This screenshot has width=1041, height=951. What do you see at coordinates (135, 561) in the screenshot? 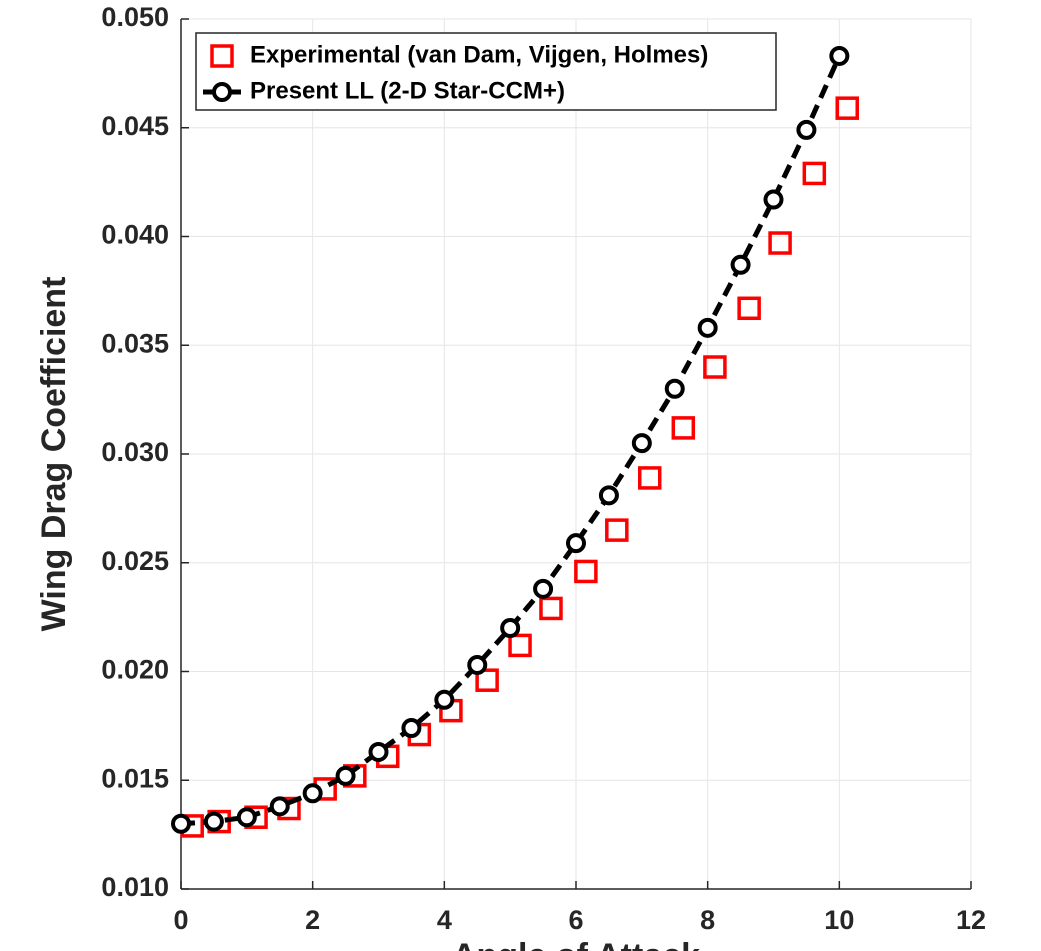
I see `y-tick-label: 0.025` at bounding box center [135, 561].